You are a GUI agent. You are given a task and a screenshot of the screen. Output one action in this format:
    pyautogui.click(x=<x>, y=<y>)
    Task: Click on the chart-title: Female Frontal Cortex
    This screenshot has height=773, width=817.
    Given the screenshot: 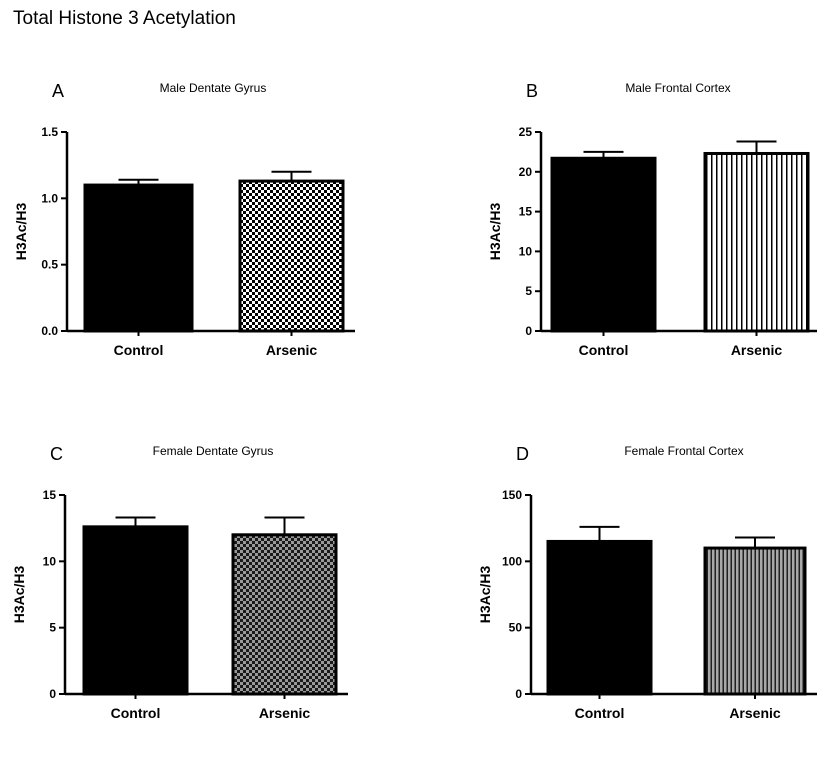 What is the action you would take?
    pyautogui.click(x=683, y=451)
    